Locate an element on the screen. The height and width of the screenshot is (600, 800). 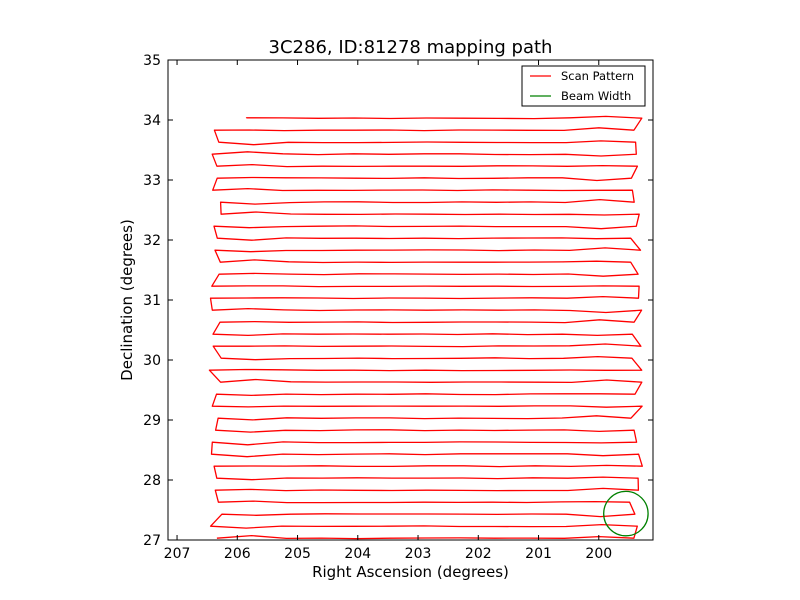
y-tick-label: 27 is located at coordinates (152, 541).